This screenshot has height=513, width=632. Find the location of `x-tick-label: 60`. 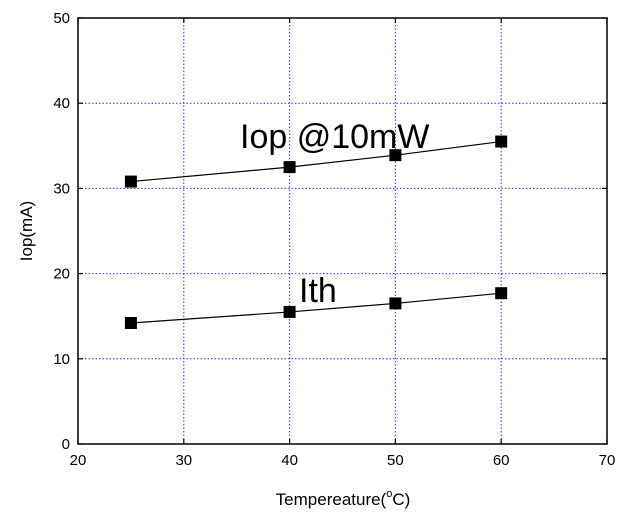

x-tick-label: 60 is located at coordinates (501, 460).